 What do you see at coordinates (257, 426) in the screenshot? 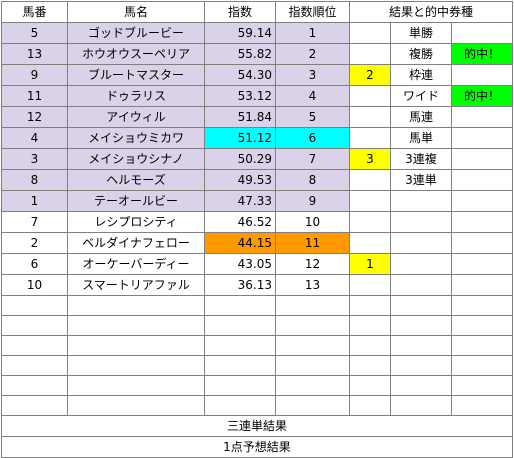
I see `trifecta-result-cell: 三連単結果` at bounding box center [257, 426].